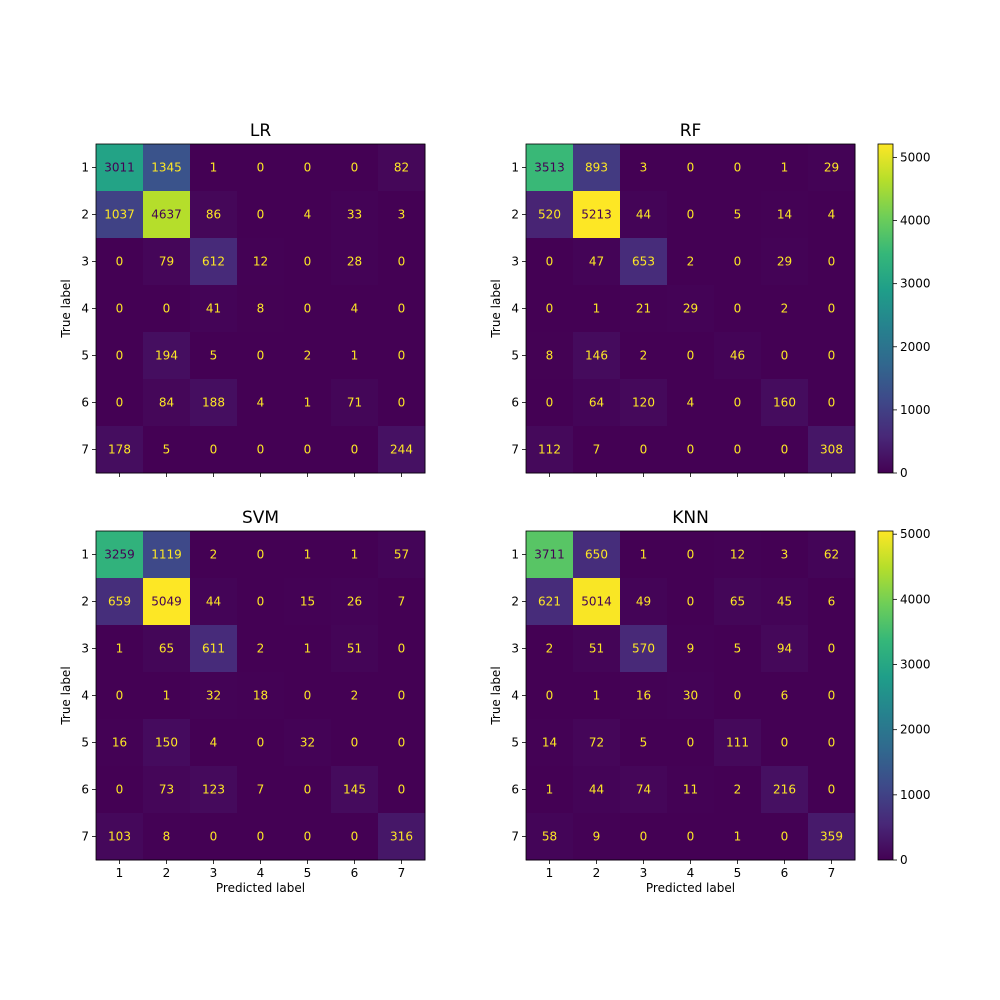 This screenshot has width=1000, height=1000. I want to click on colorbar-tick-label: 1000, so click(915, 410).